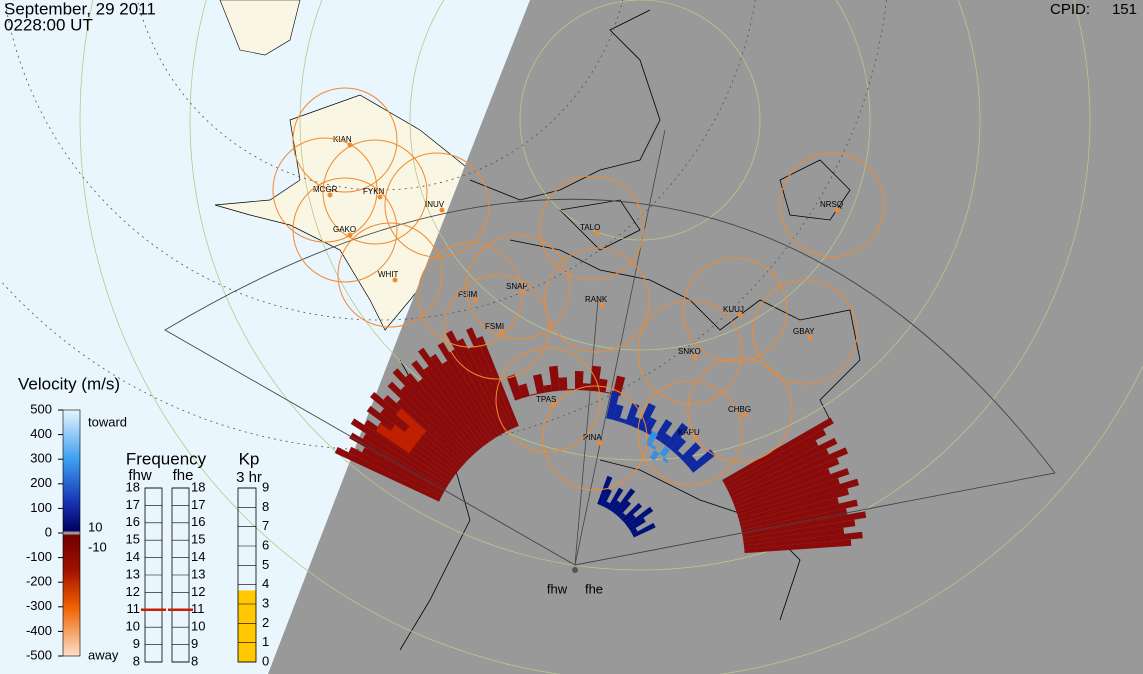 This screenshot has width=1143, height=674. Describe the element at coordinates (48, 24) in the screenshot. I see `time: 0228:00 UT` at that location.